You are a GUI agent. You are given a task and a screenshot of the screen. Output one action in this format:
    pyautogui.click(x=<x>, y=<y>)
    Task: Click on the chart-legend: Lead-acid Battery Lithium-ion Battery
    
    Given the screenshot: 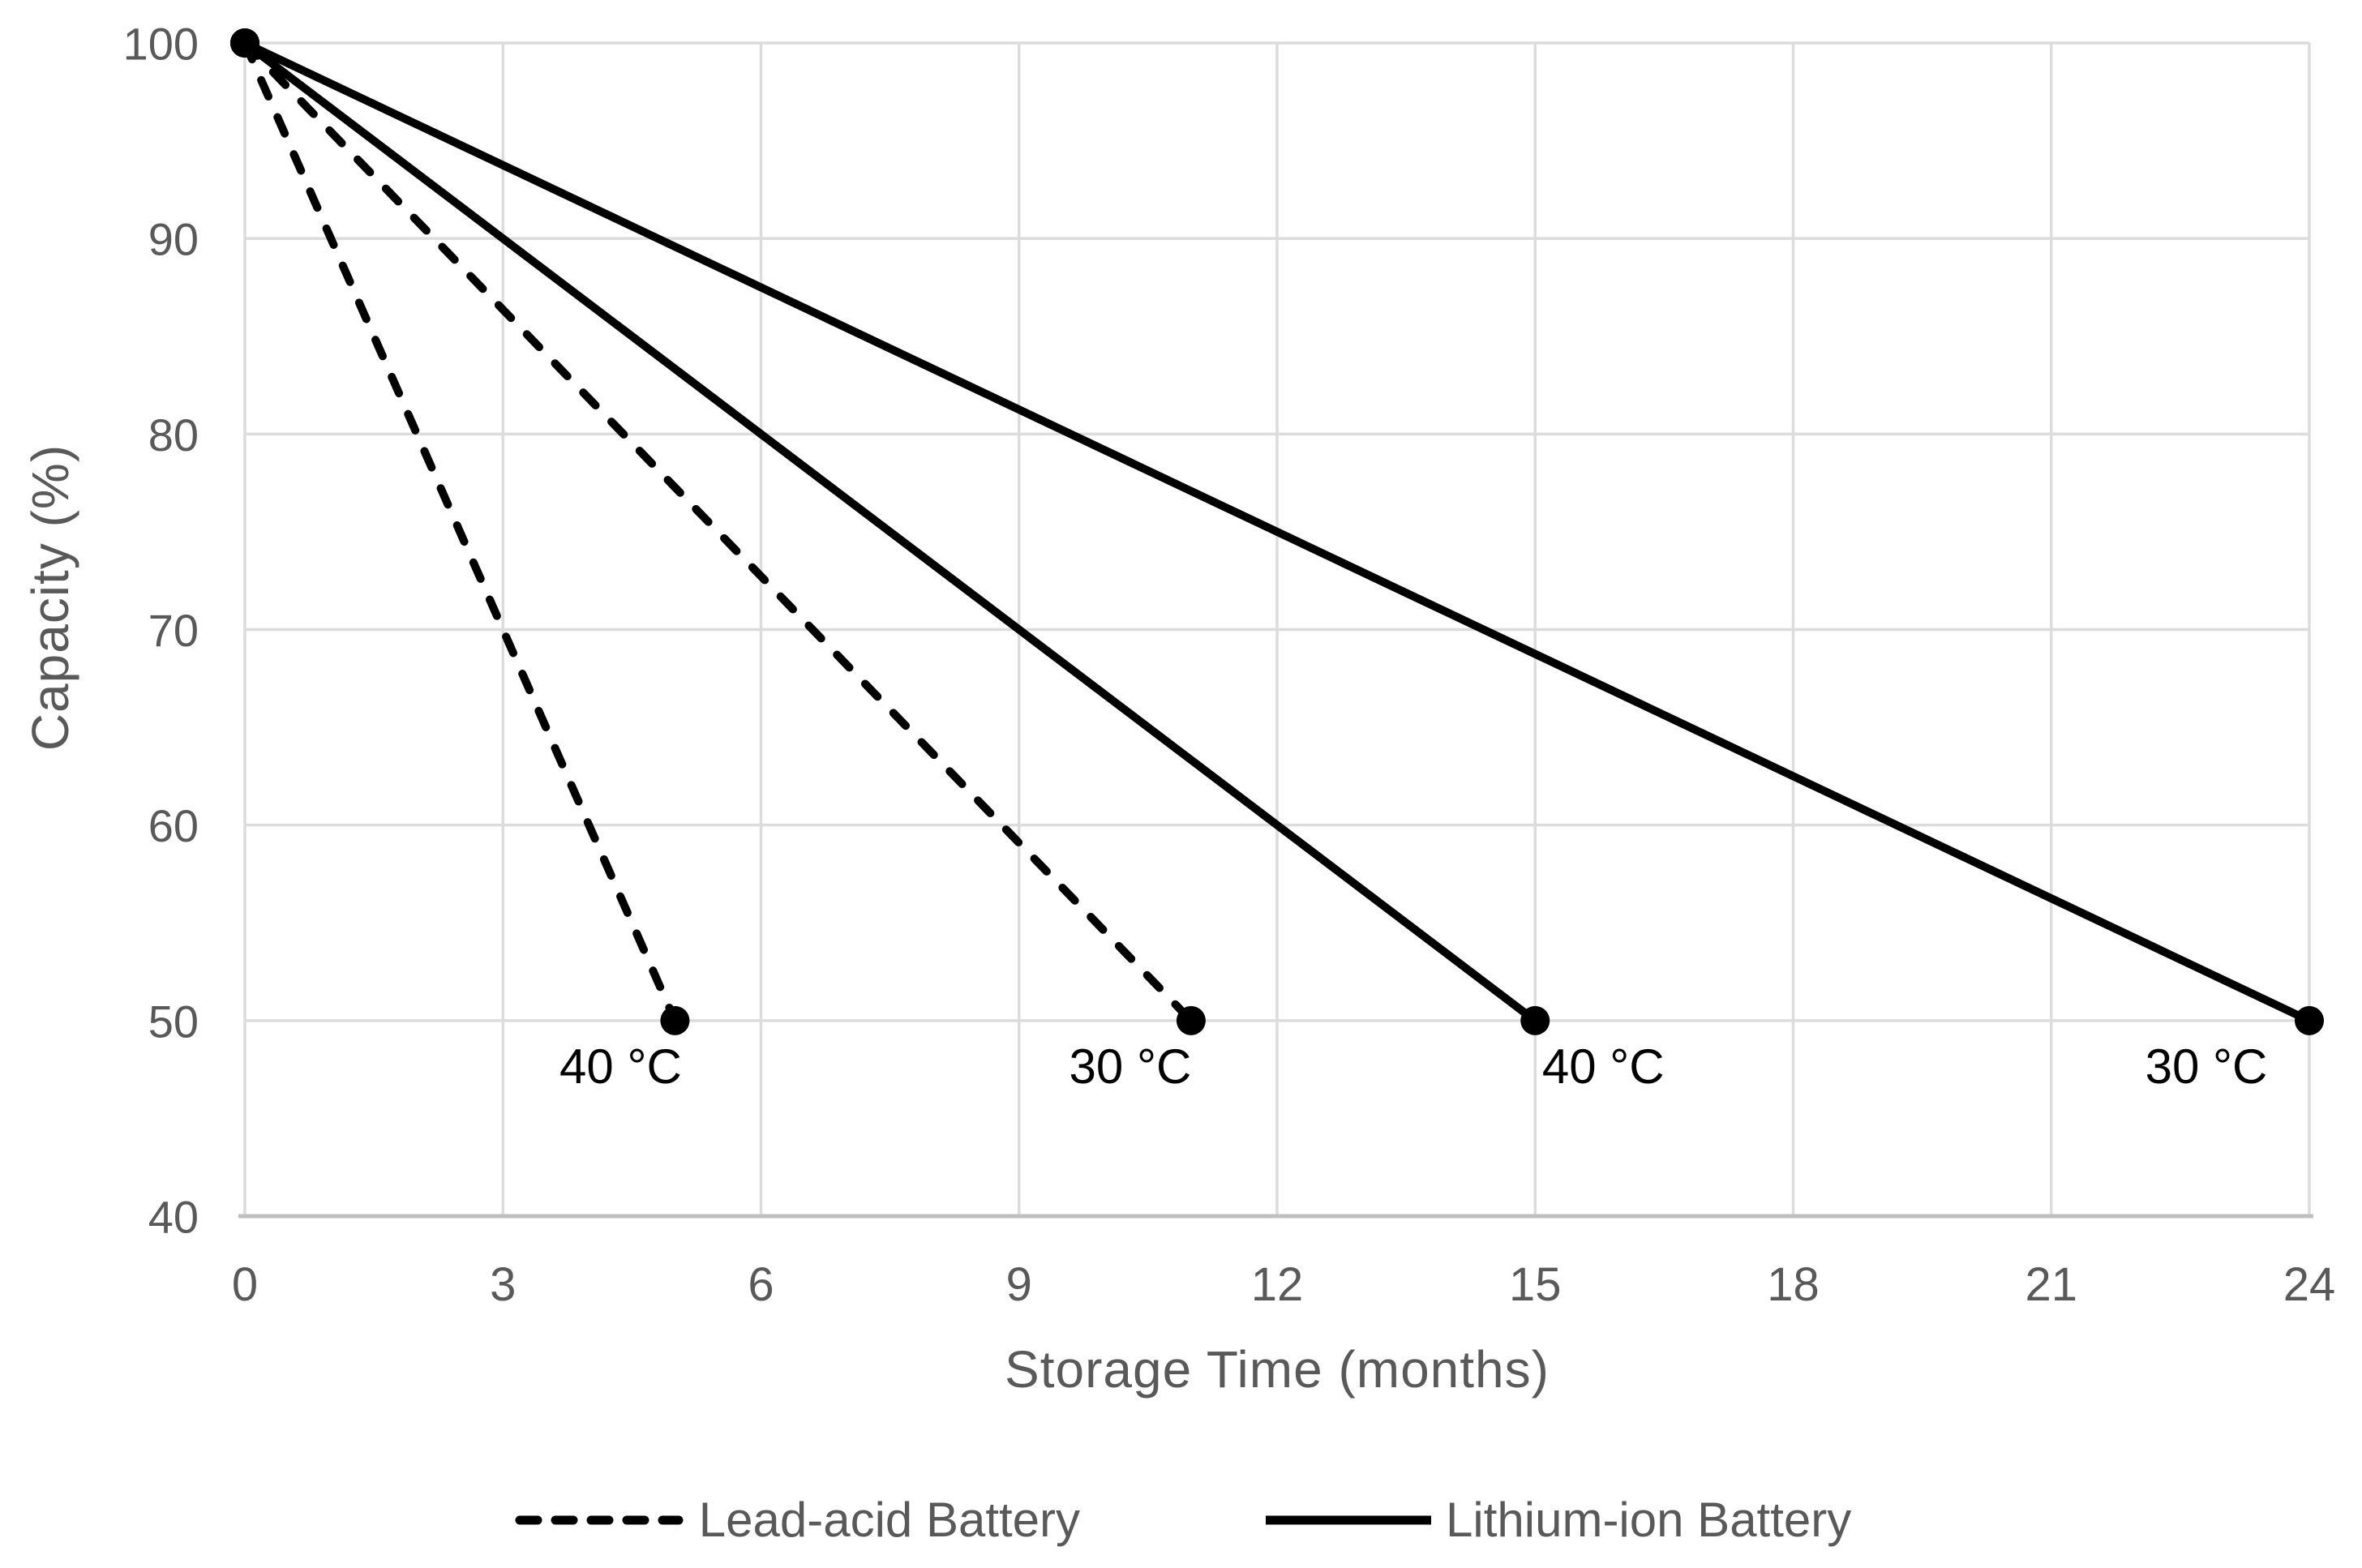 What is the action you would take?
    pyautogui.click(x=1181, y=1520)
    